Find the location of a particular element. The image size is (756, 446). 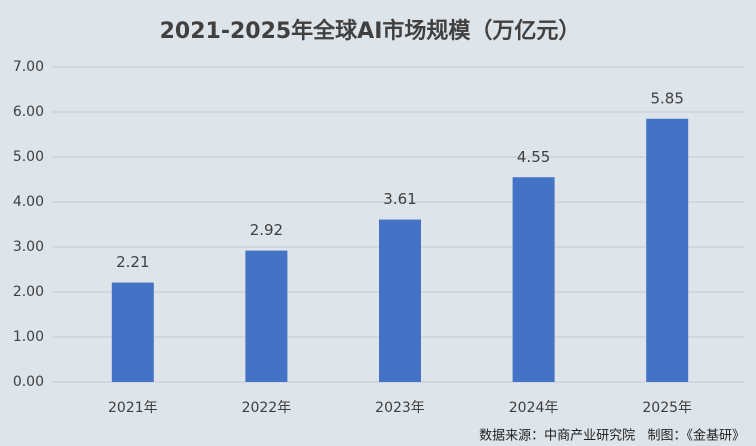

y-tick-label: 3.00 is located at coordinates (28, 247).